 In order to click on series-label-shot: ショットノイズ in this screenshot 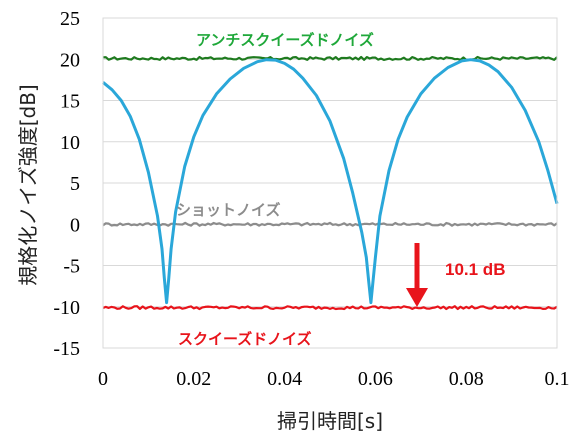, I will do `click(228, 210)`.